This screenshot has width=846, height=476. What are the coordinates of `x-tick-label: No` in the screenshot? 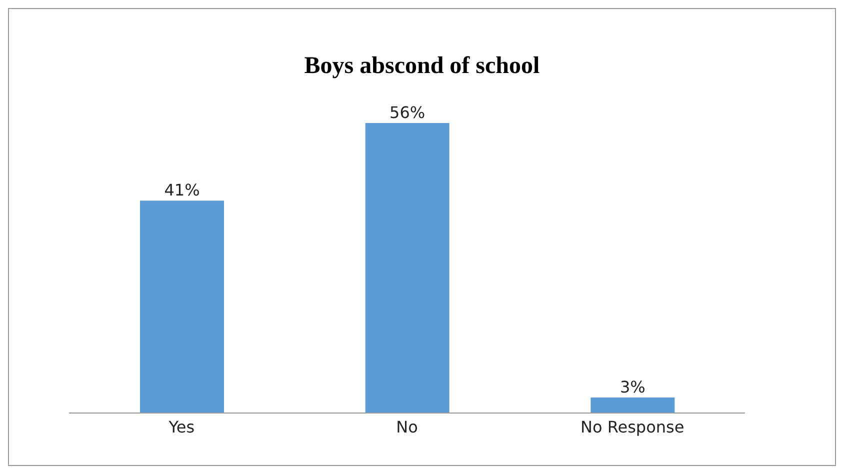 It's located at (407, 426).